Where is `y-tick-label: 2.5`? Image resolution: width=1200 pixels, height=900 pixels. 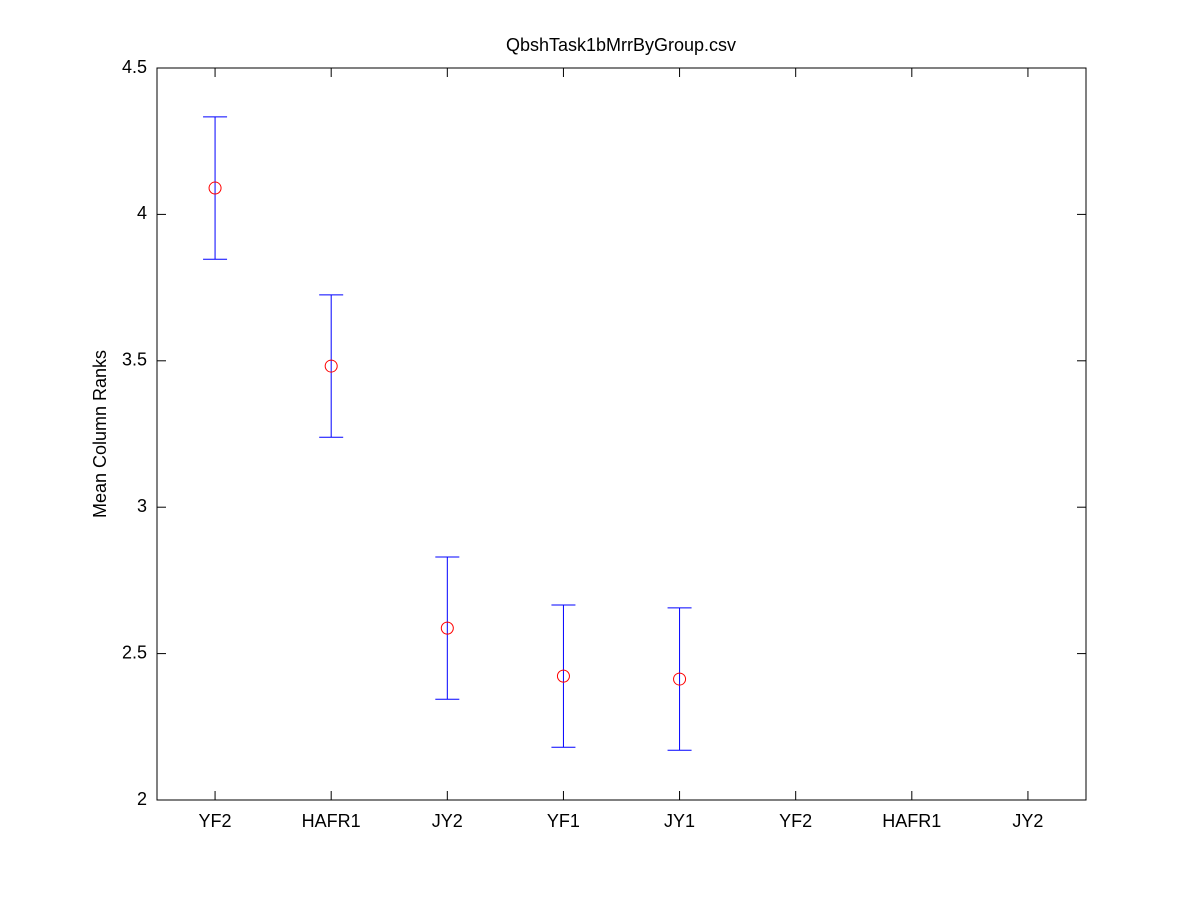
y-tick-label: 2.5 is located at coordinates (134, 652).